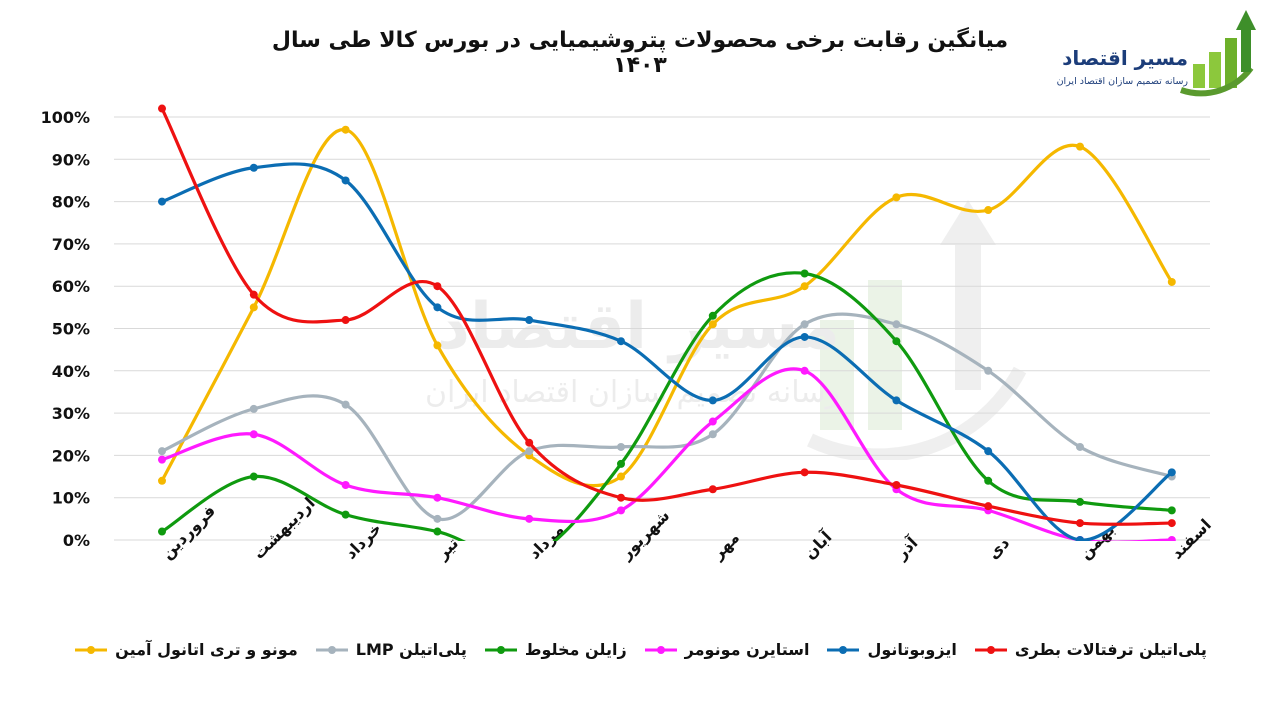  I want to click on x-tick-label: مهر, so click(725, 546).